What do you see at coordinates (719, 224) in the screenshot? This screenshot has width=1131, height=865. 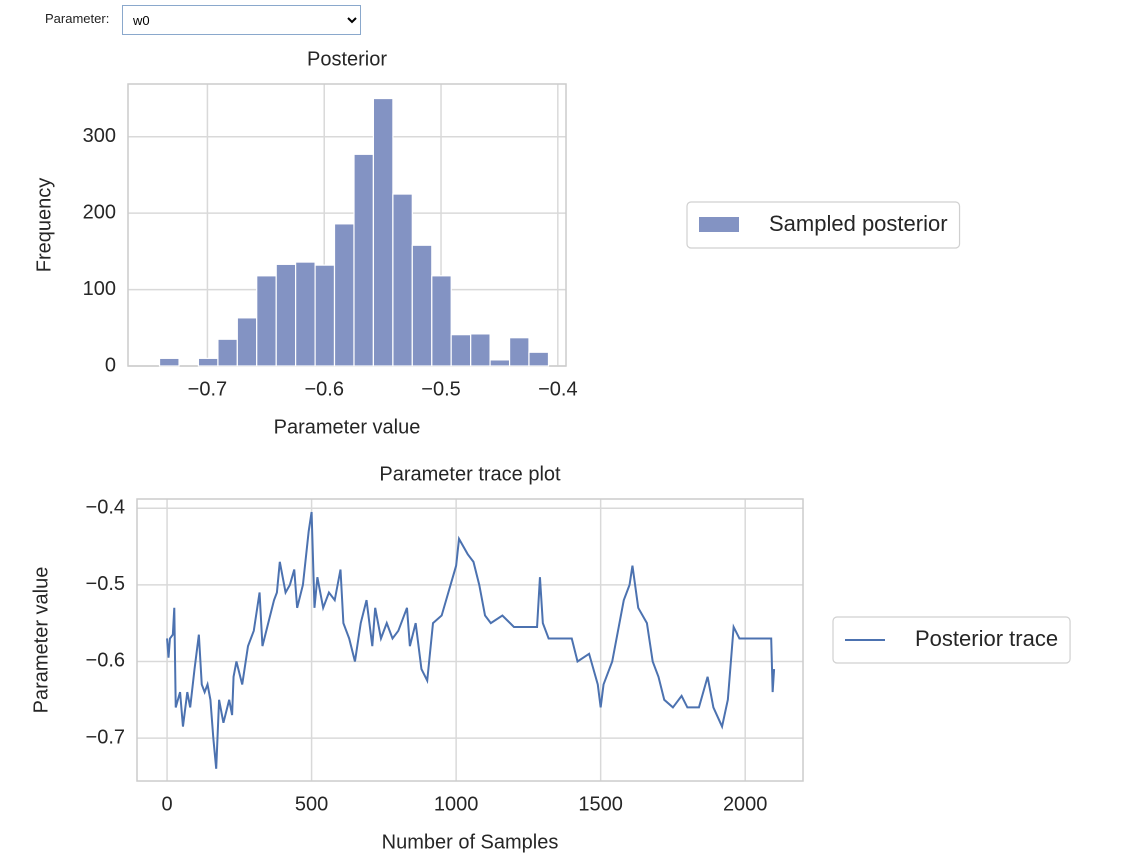 I see `legend-swatch` at bounding box center [719, 224].